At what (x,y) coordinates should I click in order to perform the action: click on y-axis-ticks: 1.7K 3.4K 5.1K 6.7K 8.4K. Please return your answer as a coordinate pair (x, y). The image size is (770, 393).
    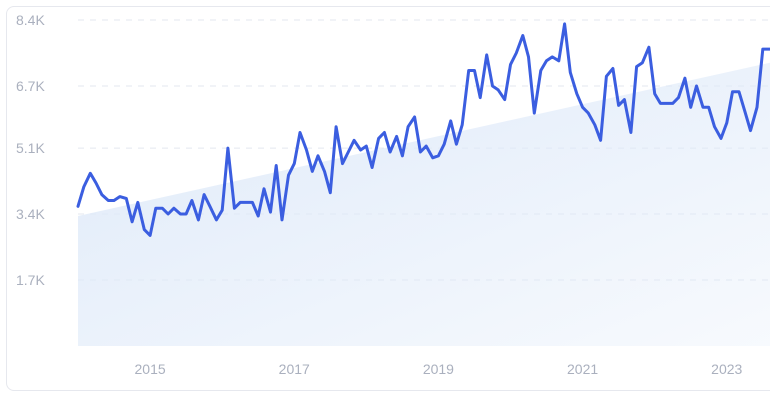
    Looking at the image, I should click on (30, 150).